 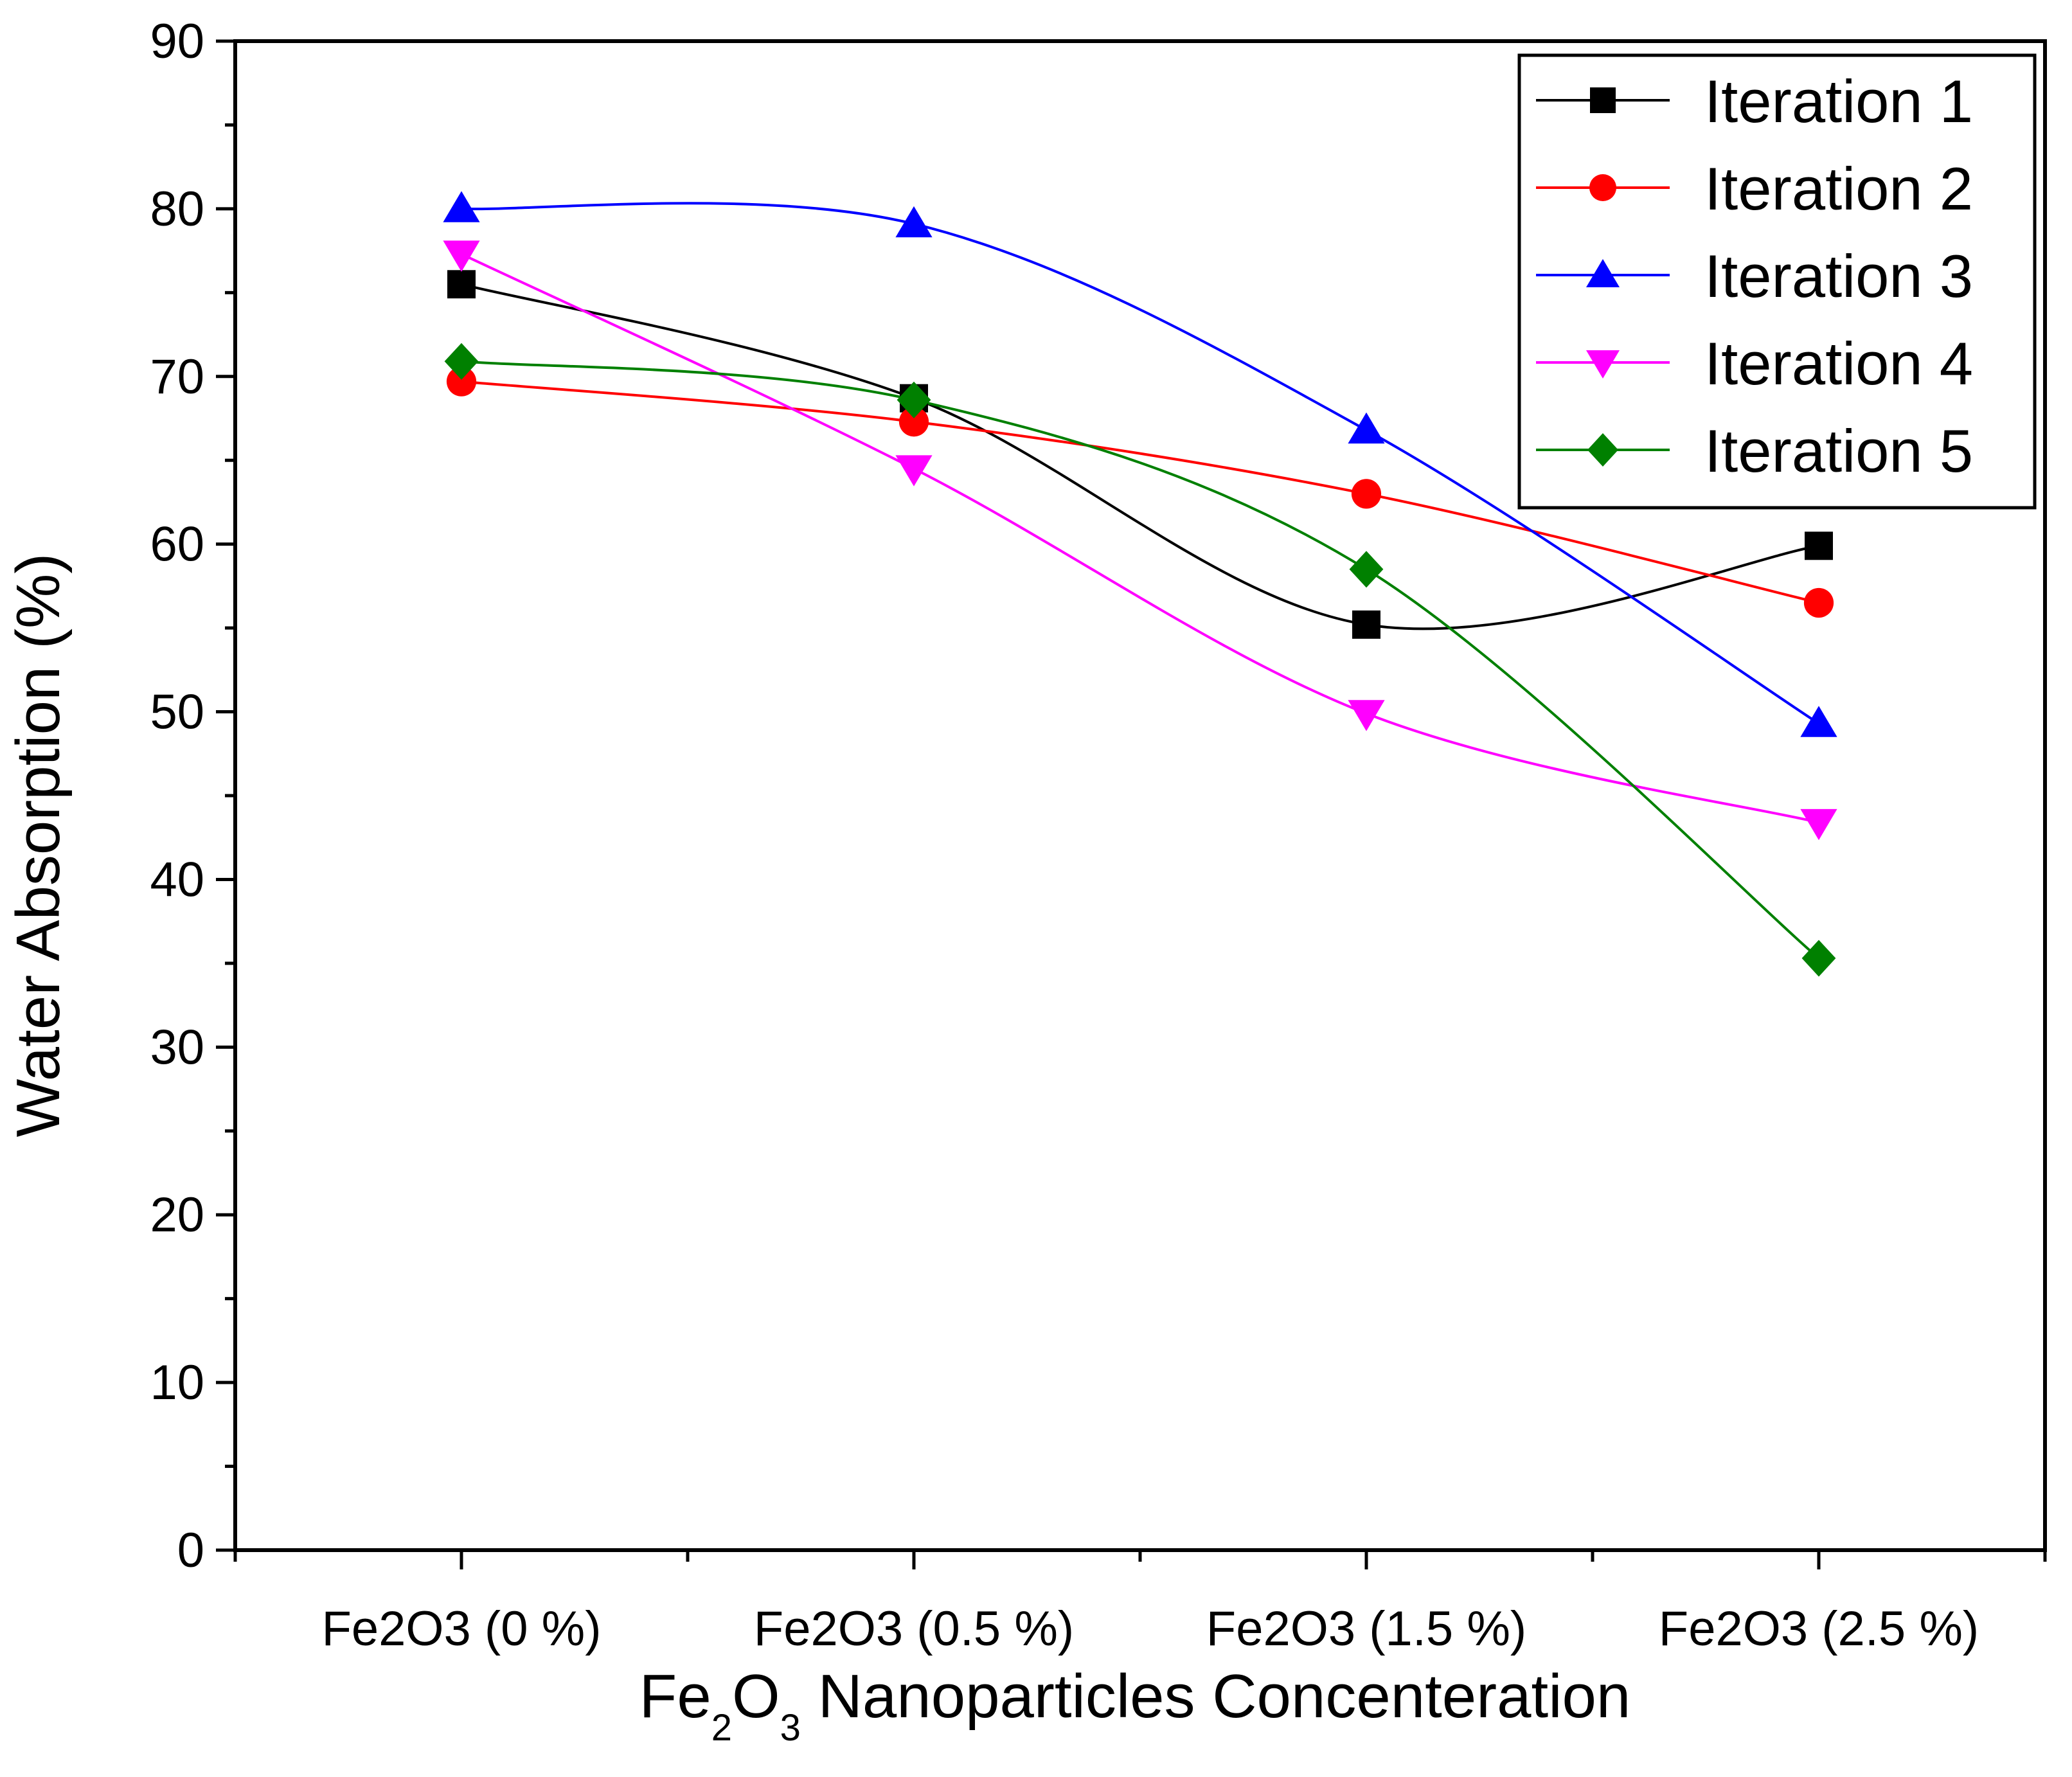 I want to click on y-tick-label: 80, so click(x=177, y=209).